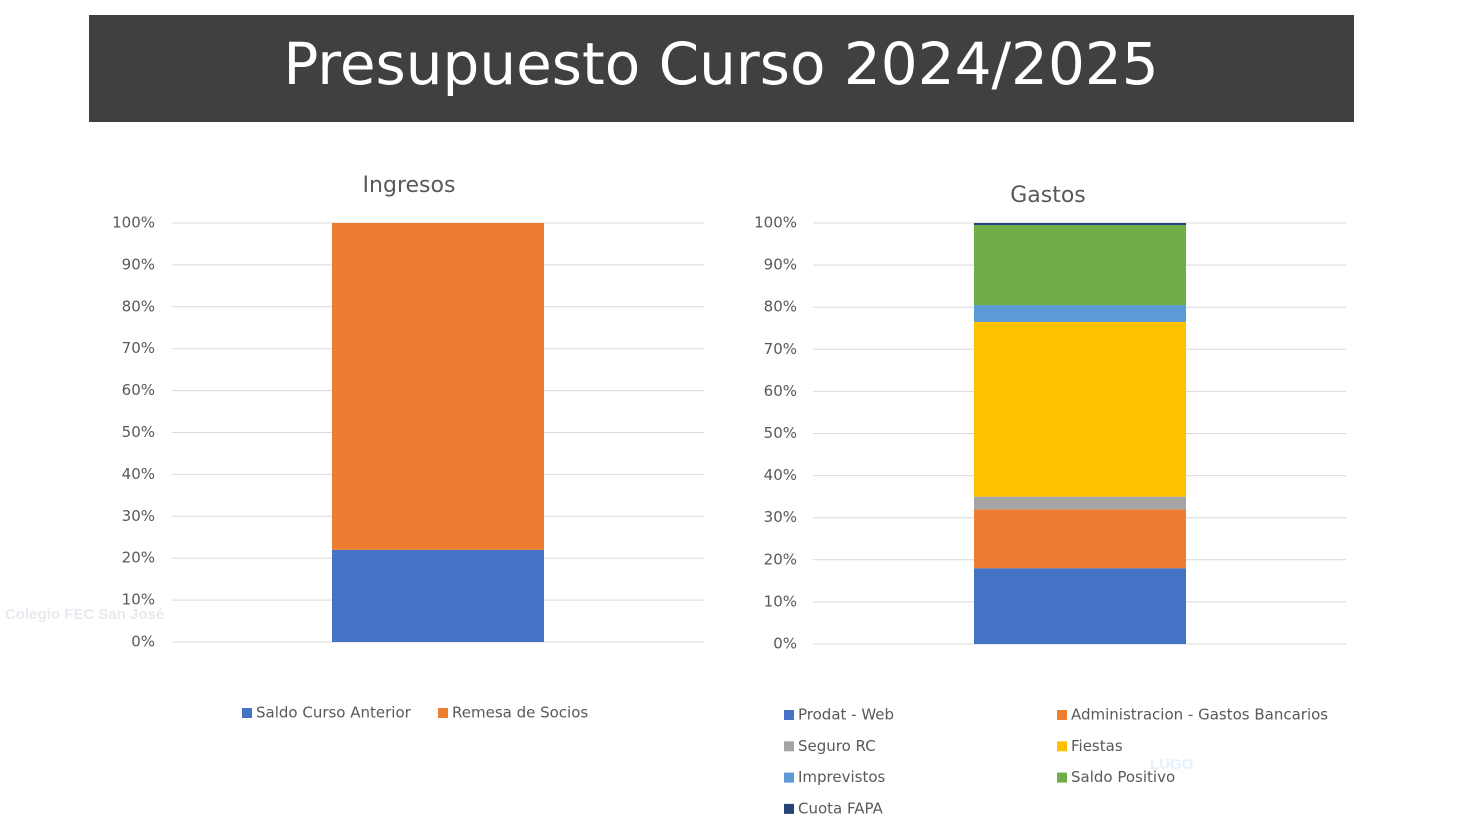 The image size is (1461, 817). What do you see at coordinates (409, 185) in the screenshot?
I see `chart-title: Ingresos` at bounding box center [409, 185].